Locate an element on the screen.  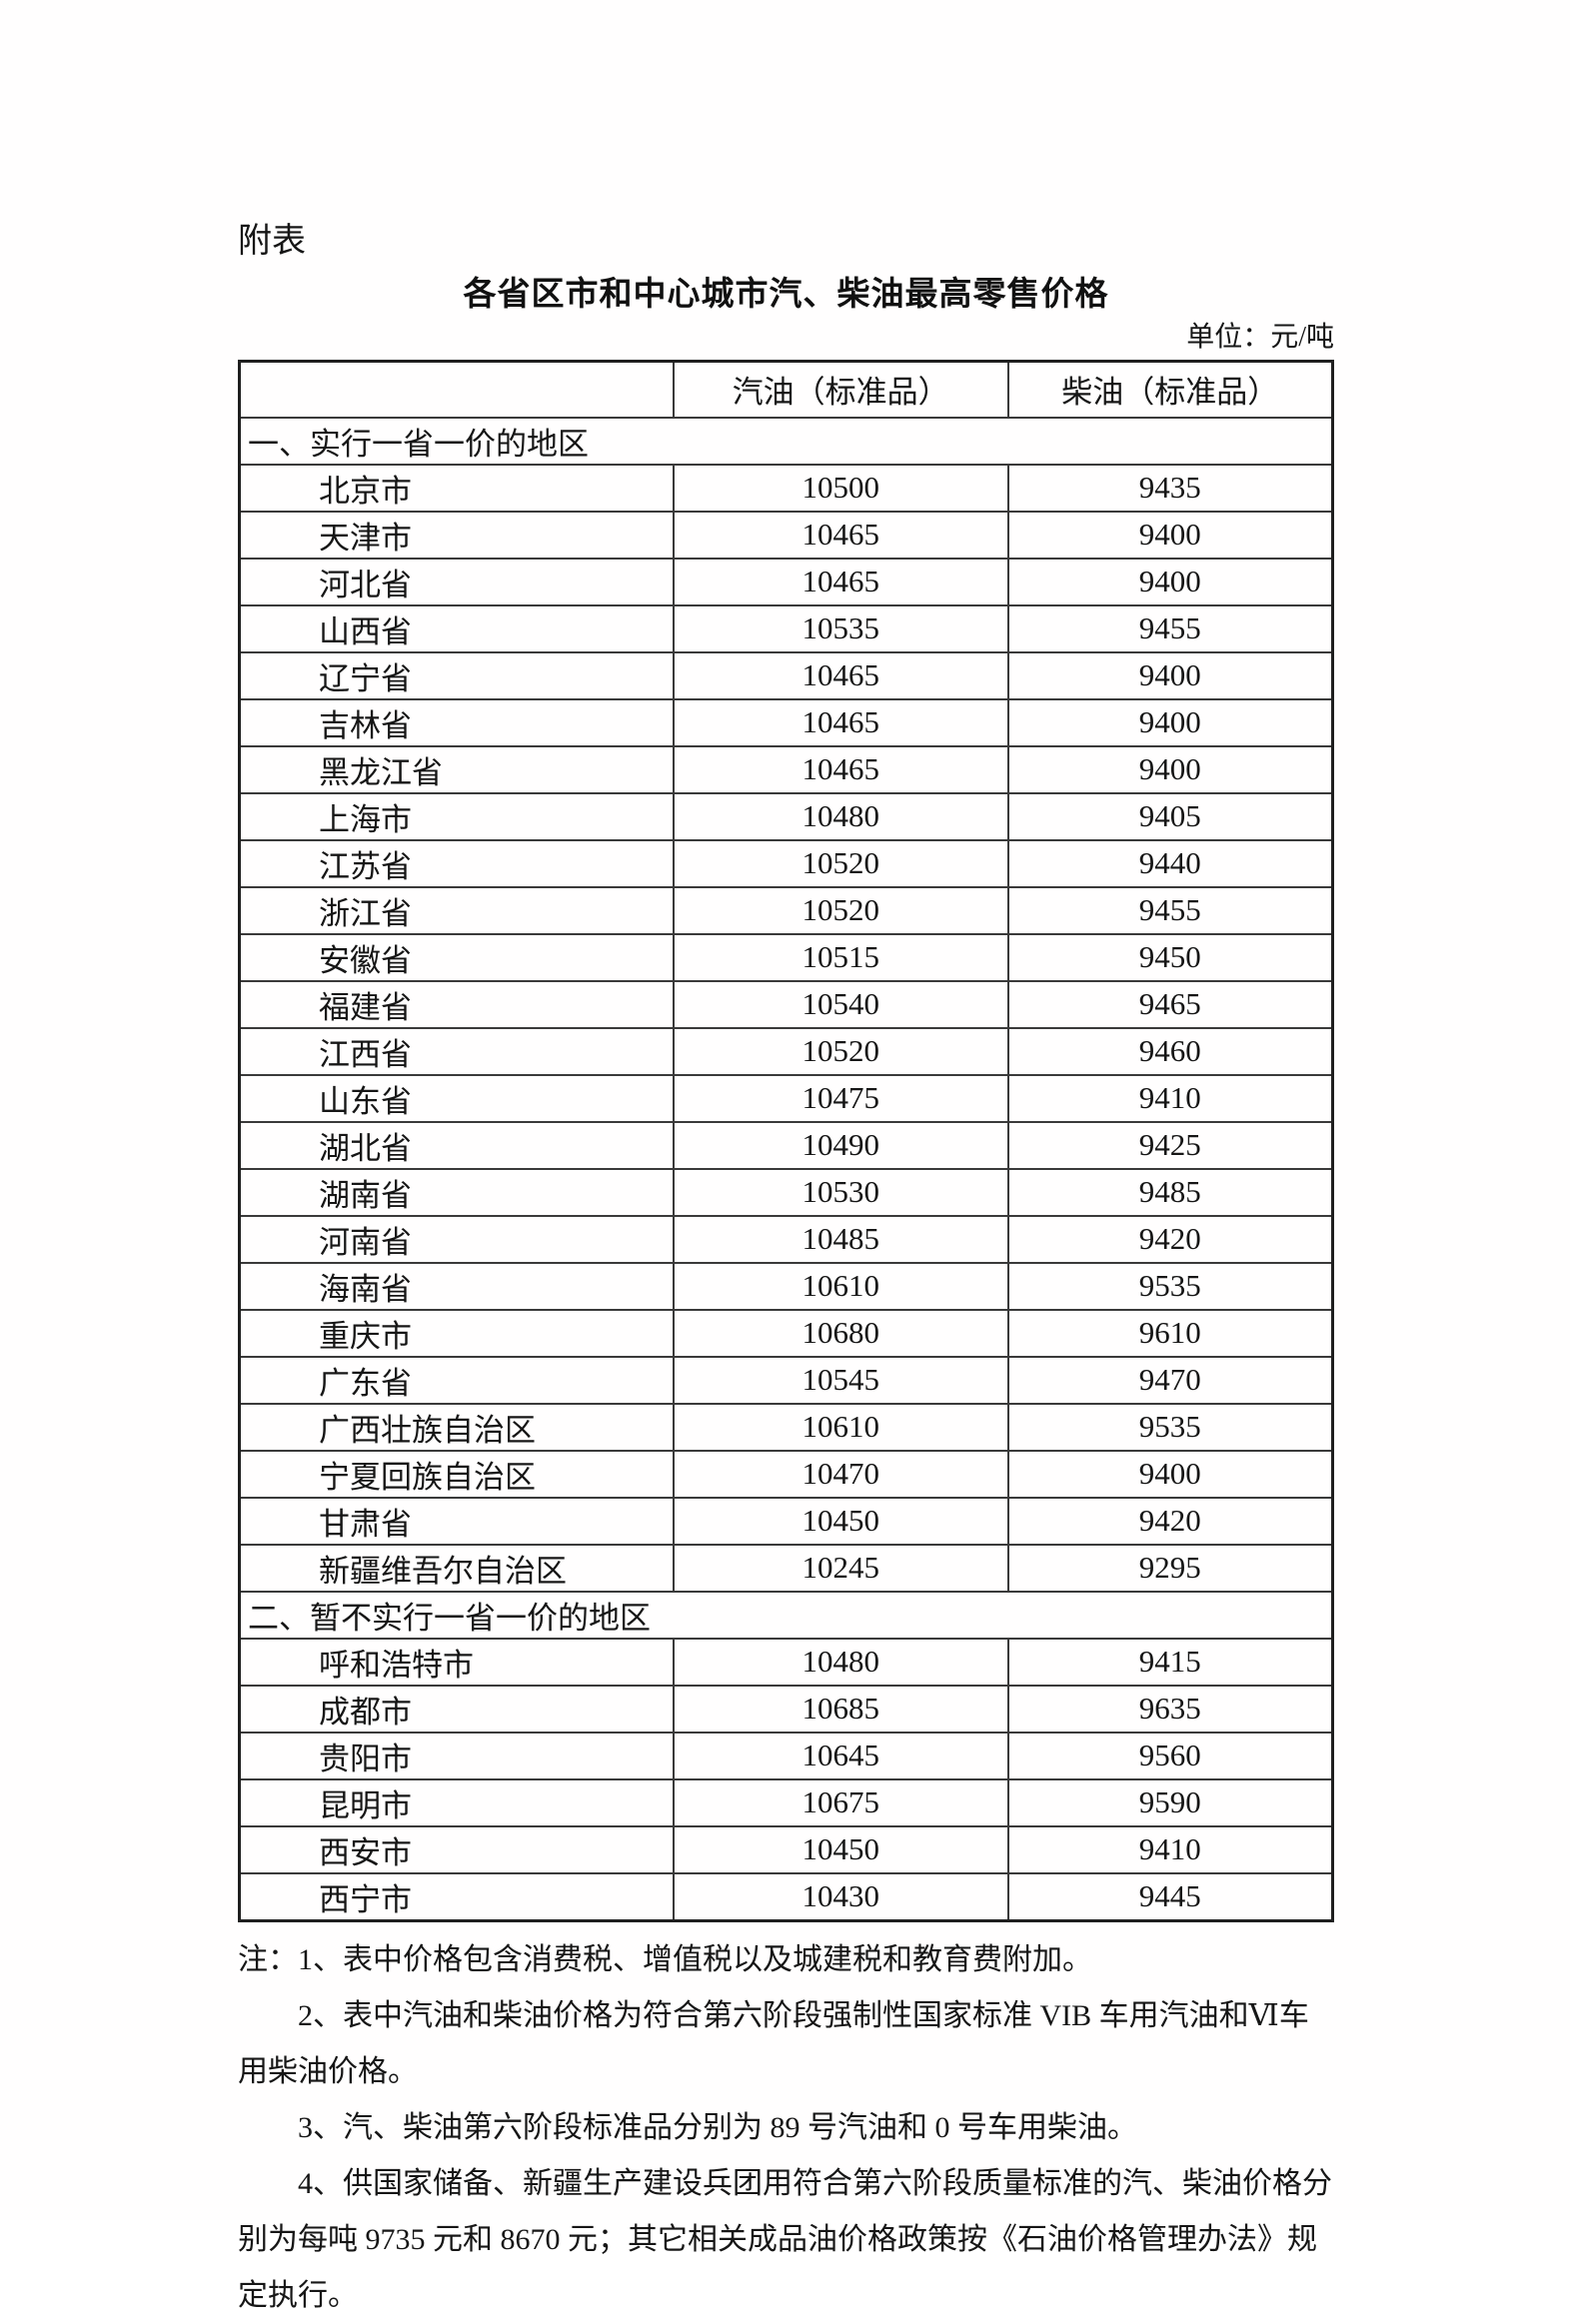
diesel-price-cell: 9455 is located at coordinates (1170, 910).